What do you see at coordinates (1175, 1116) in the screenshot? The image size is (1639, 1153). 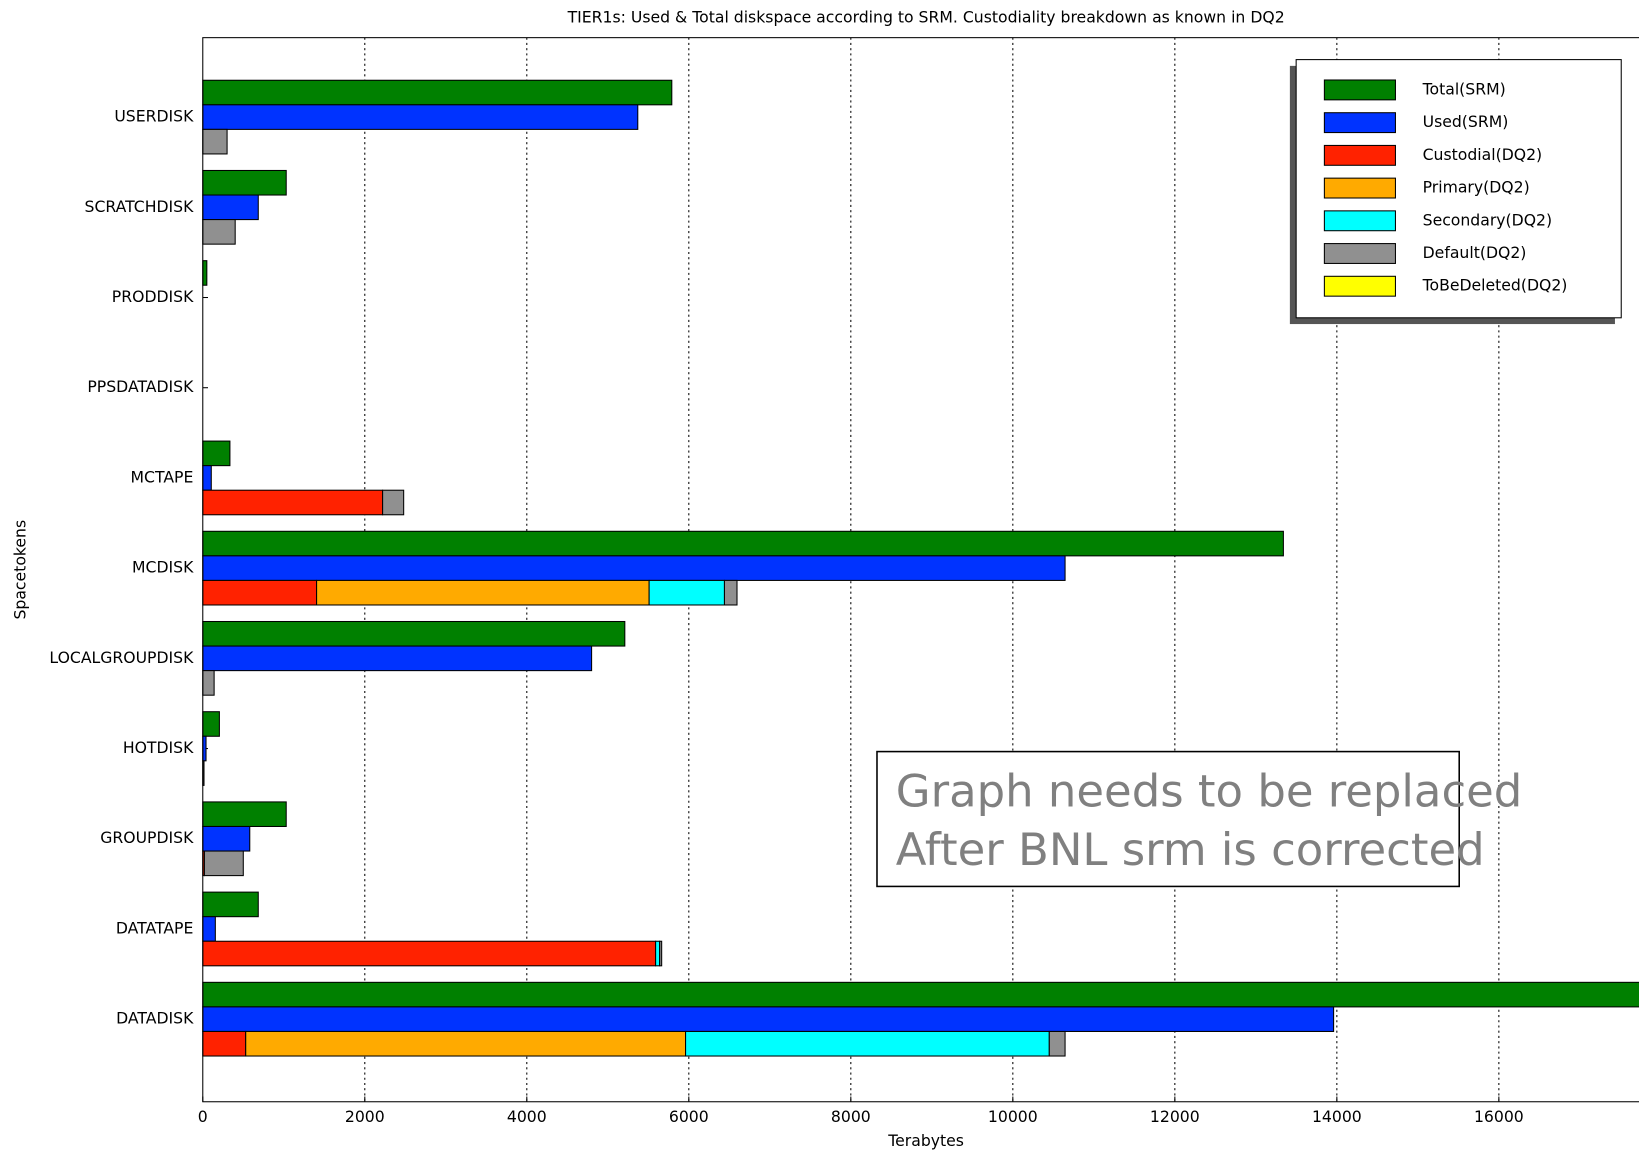 I see `x-tick-label: 12000` at bounding box center [1175, 1116].